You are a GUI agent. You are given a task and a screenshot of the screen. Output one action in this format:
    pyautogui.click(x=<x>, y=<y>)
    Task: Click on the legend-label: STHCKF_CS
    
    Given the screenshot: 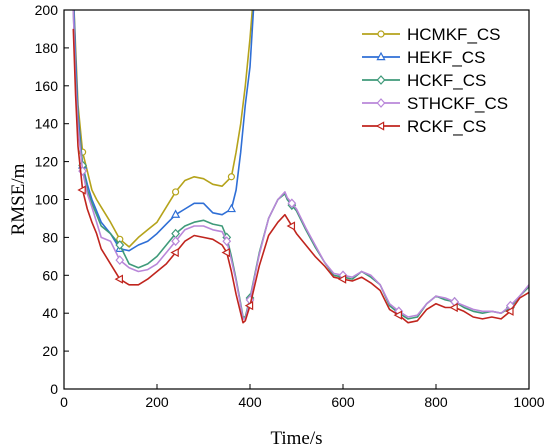 What is the action you would take?
    pyautogui.click(x=457, y=103)
    